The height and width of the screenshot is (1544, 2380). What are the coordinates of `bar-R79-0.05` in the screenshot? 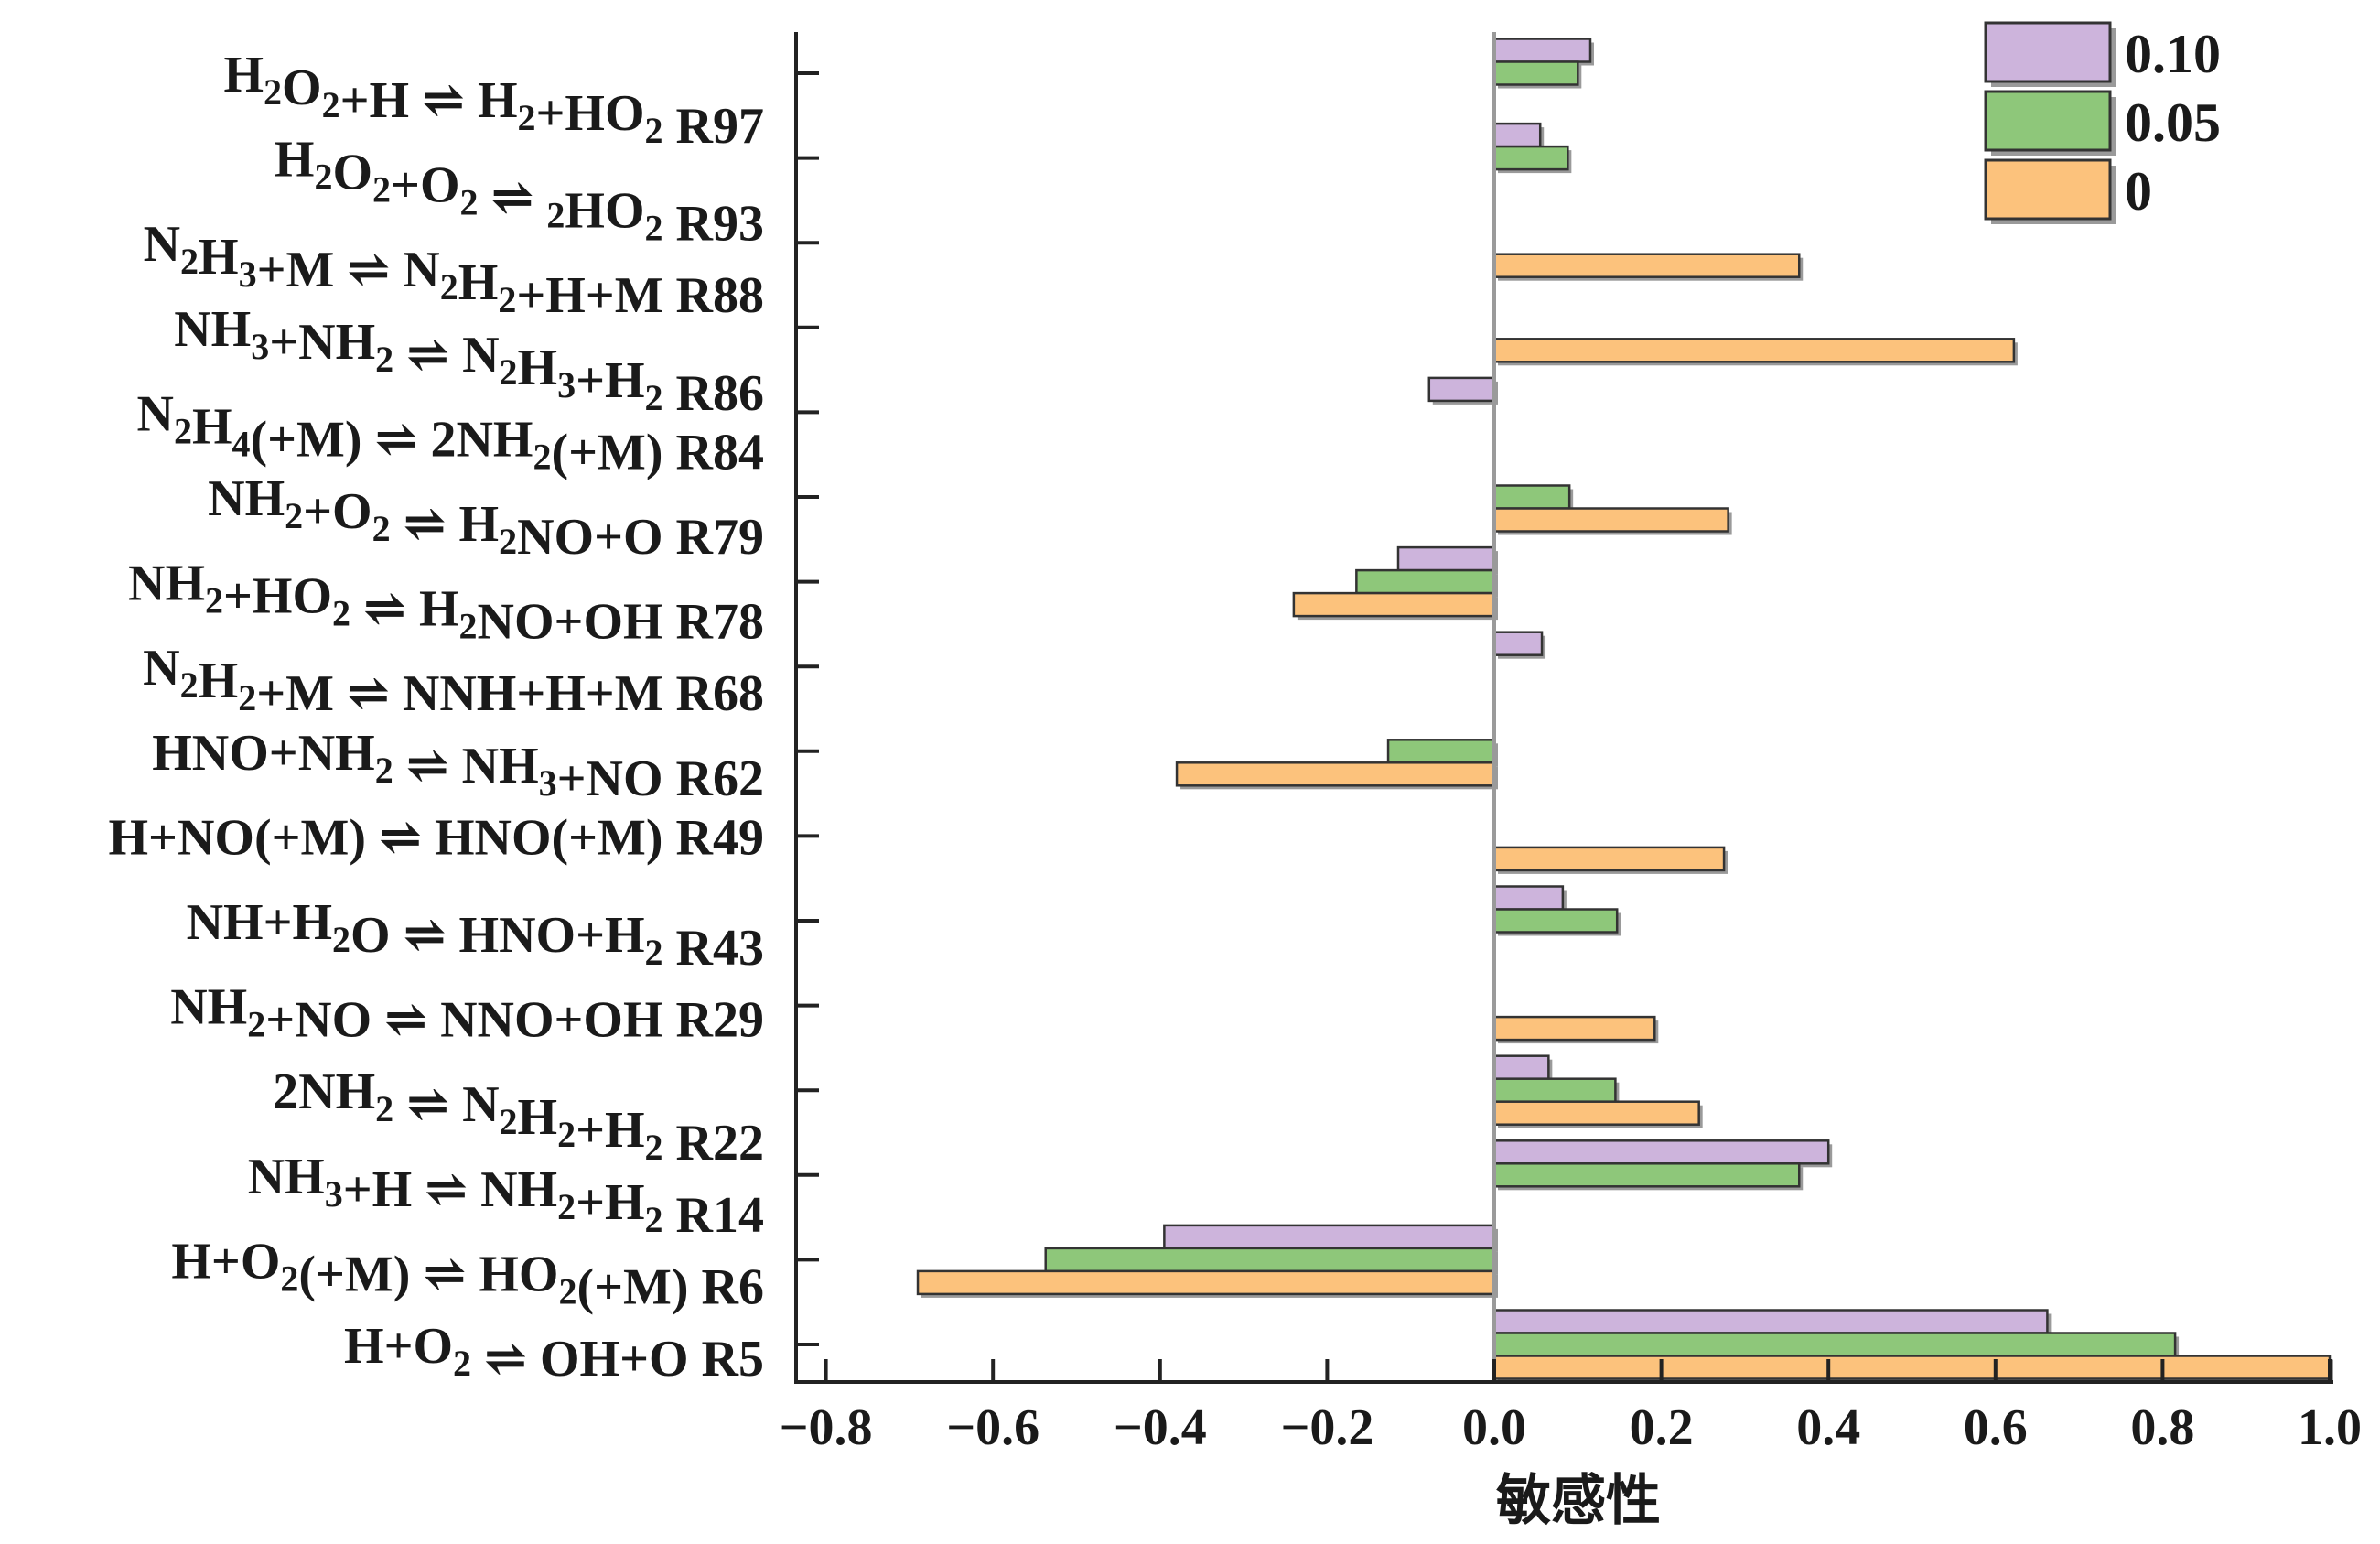 It's located at (1531, 497).